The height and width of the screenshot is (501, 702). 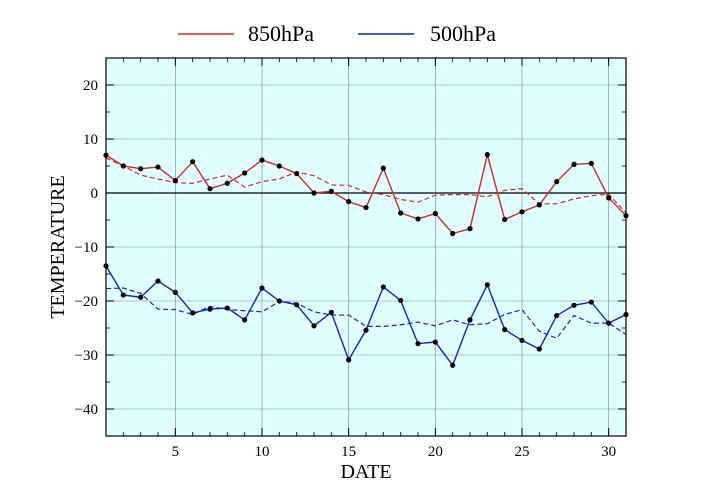 I want to click on x-tick-label-25: 25, so click(x=522, y=452).